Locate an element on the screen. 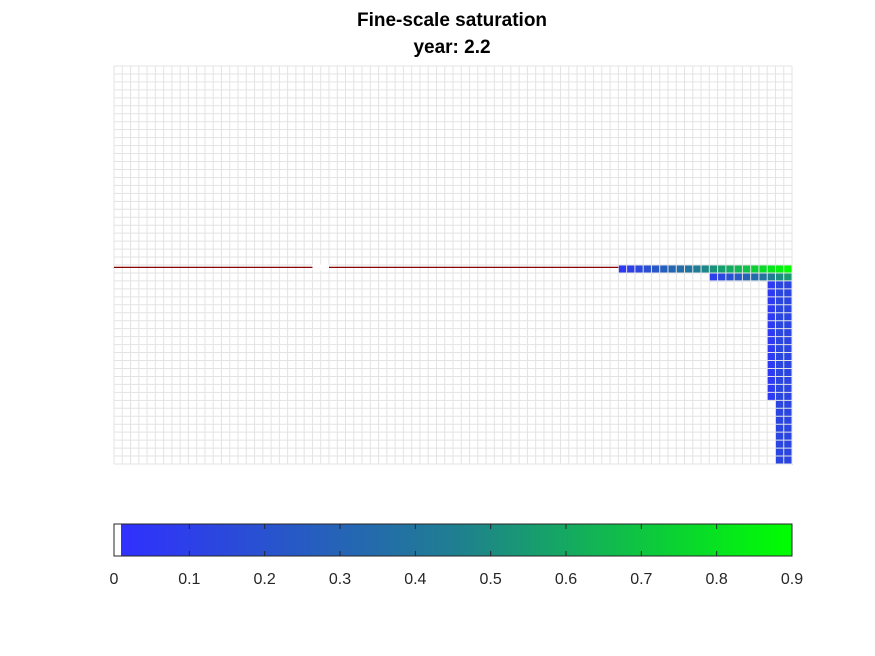 This screenshot has width=875, height=656. colorbar-frame is located at coordinates (453, 540).